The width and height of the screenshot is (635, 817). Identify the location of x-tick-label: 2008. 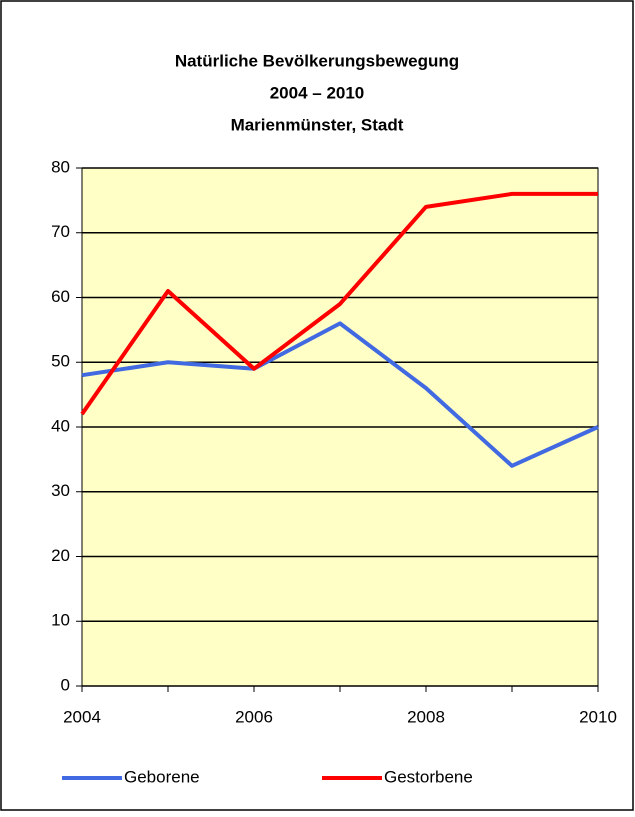
(426, 716).